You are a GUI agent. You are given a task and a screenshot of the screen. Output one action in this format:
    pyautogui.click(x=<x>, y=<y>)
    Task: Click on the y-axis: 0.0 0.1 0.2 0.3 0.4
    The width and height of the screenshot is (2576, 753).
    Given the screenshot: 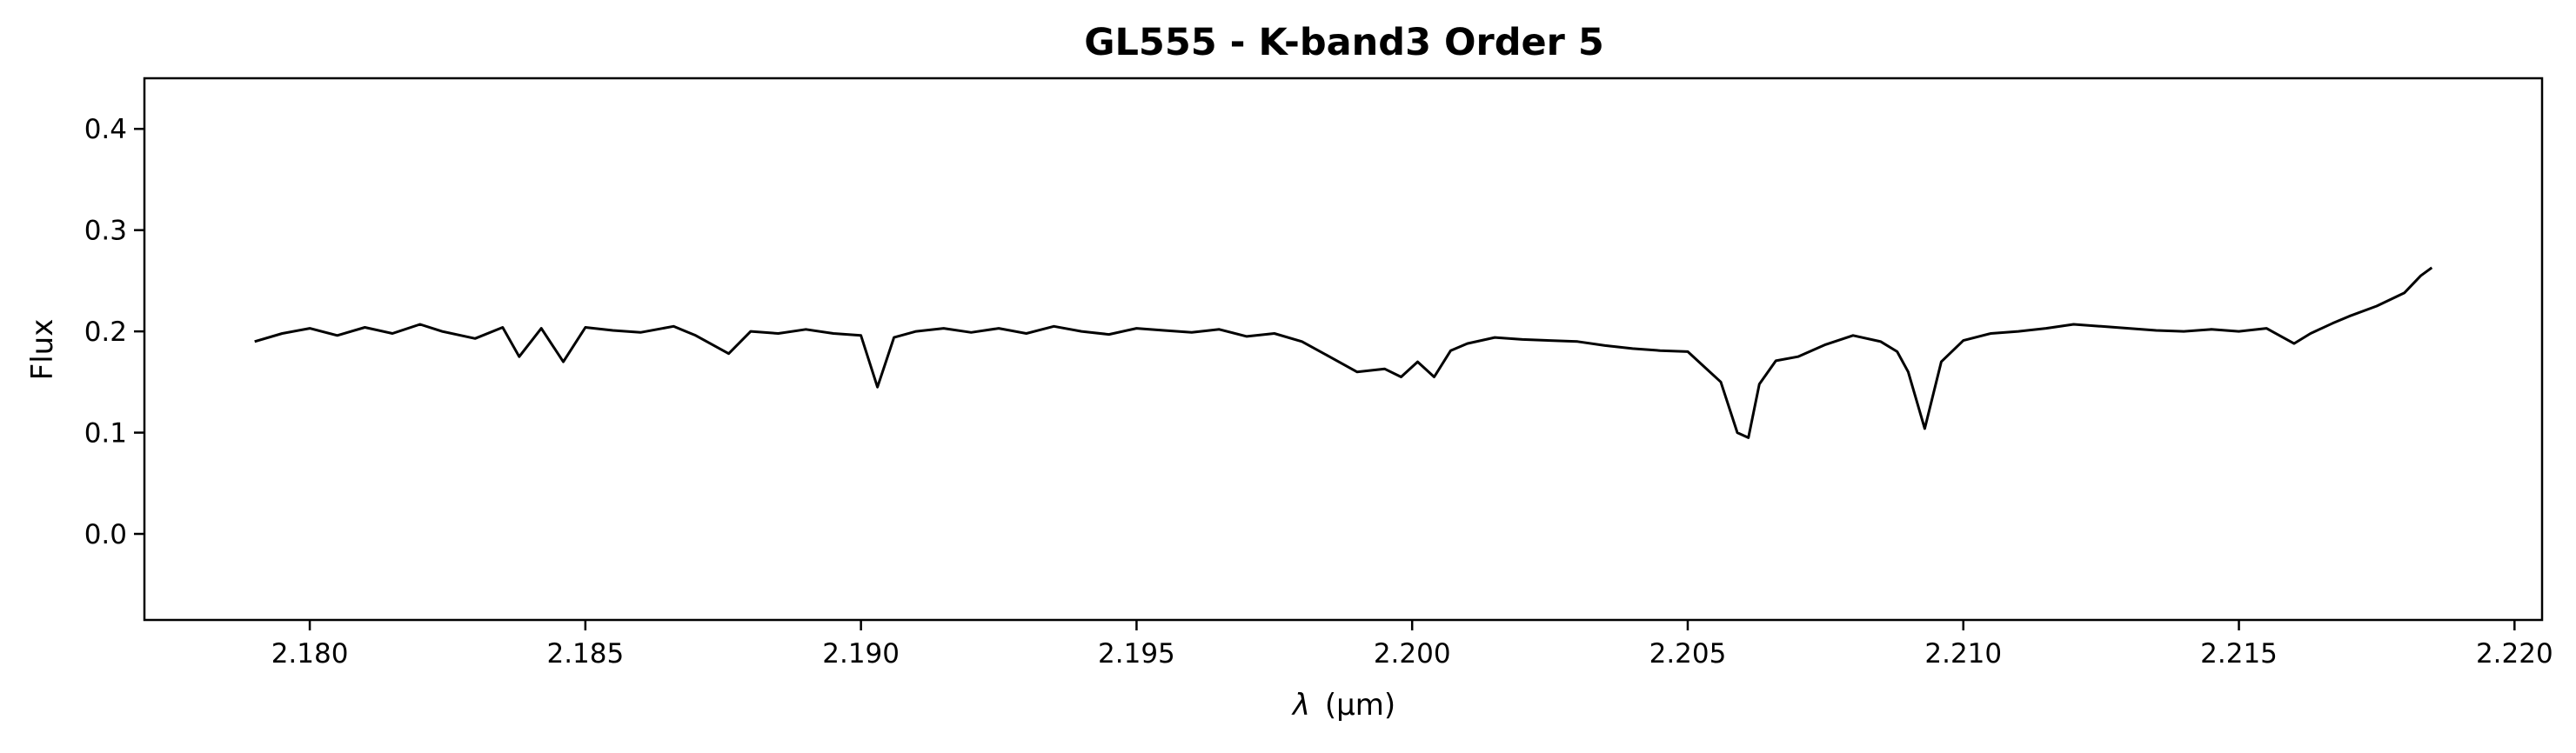 What is the action you would take?
    pyautogui.click(x=114, y=332)
    